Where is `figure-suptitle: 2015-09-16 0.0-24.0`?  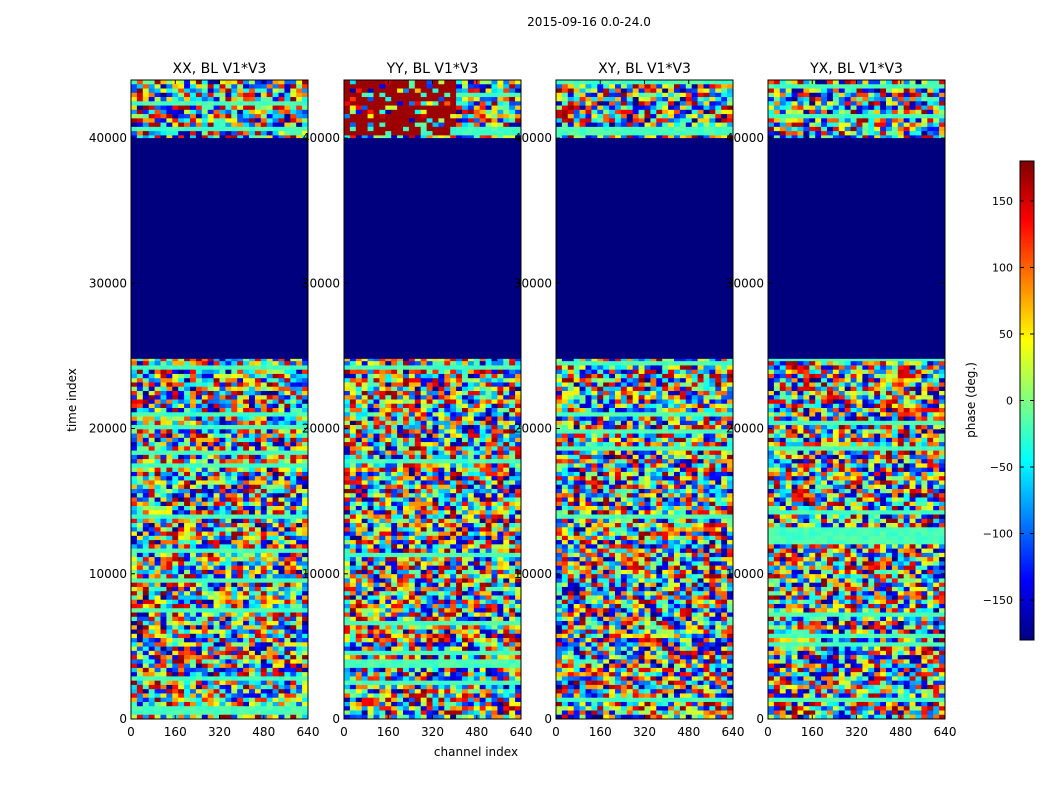 figure-suptitle: 2015-09-16 0.0-24.0 is located at coordinates (589, 22).